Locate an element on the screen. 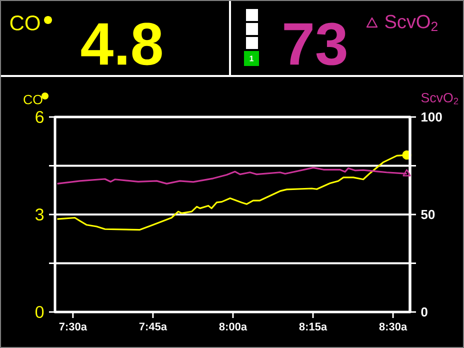 The width and height of the screenshot is (464, 348). y-tick-label: 0 is located at coordinates (40, 312).